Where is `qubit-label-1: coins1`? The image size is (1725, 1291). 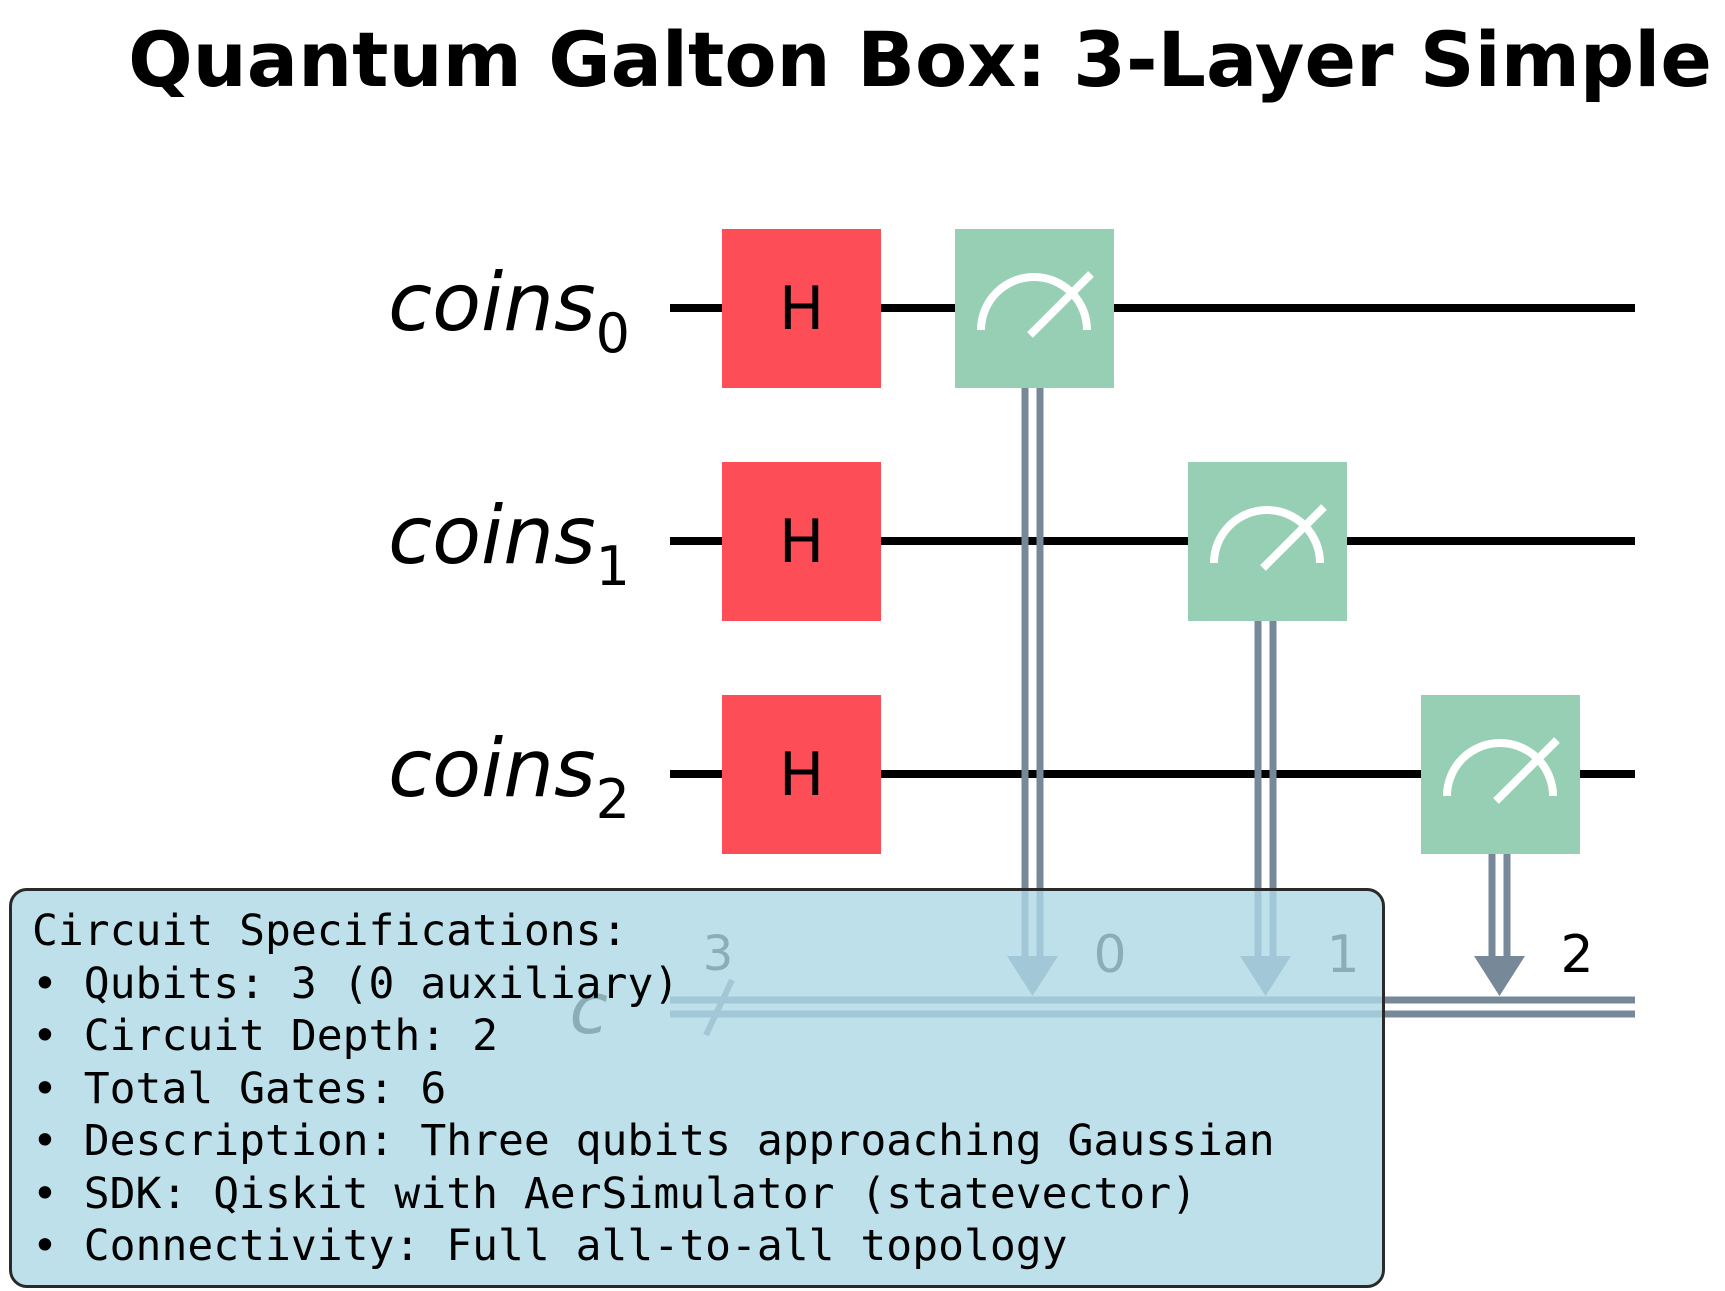 qubit-label-1: coins1 is located at coordinates (509, 543).